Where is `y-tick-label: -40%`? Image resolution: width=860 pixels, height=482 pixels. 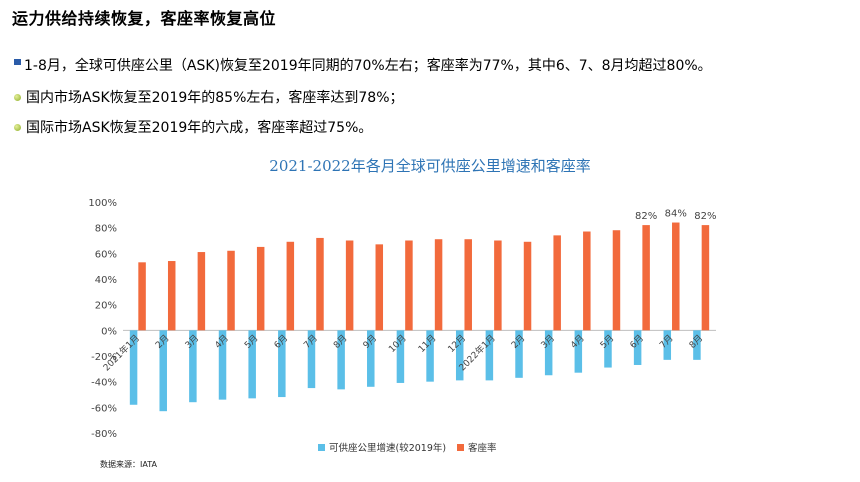
y-tick-label: -40% is located at coordinates (104, 383).